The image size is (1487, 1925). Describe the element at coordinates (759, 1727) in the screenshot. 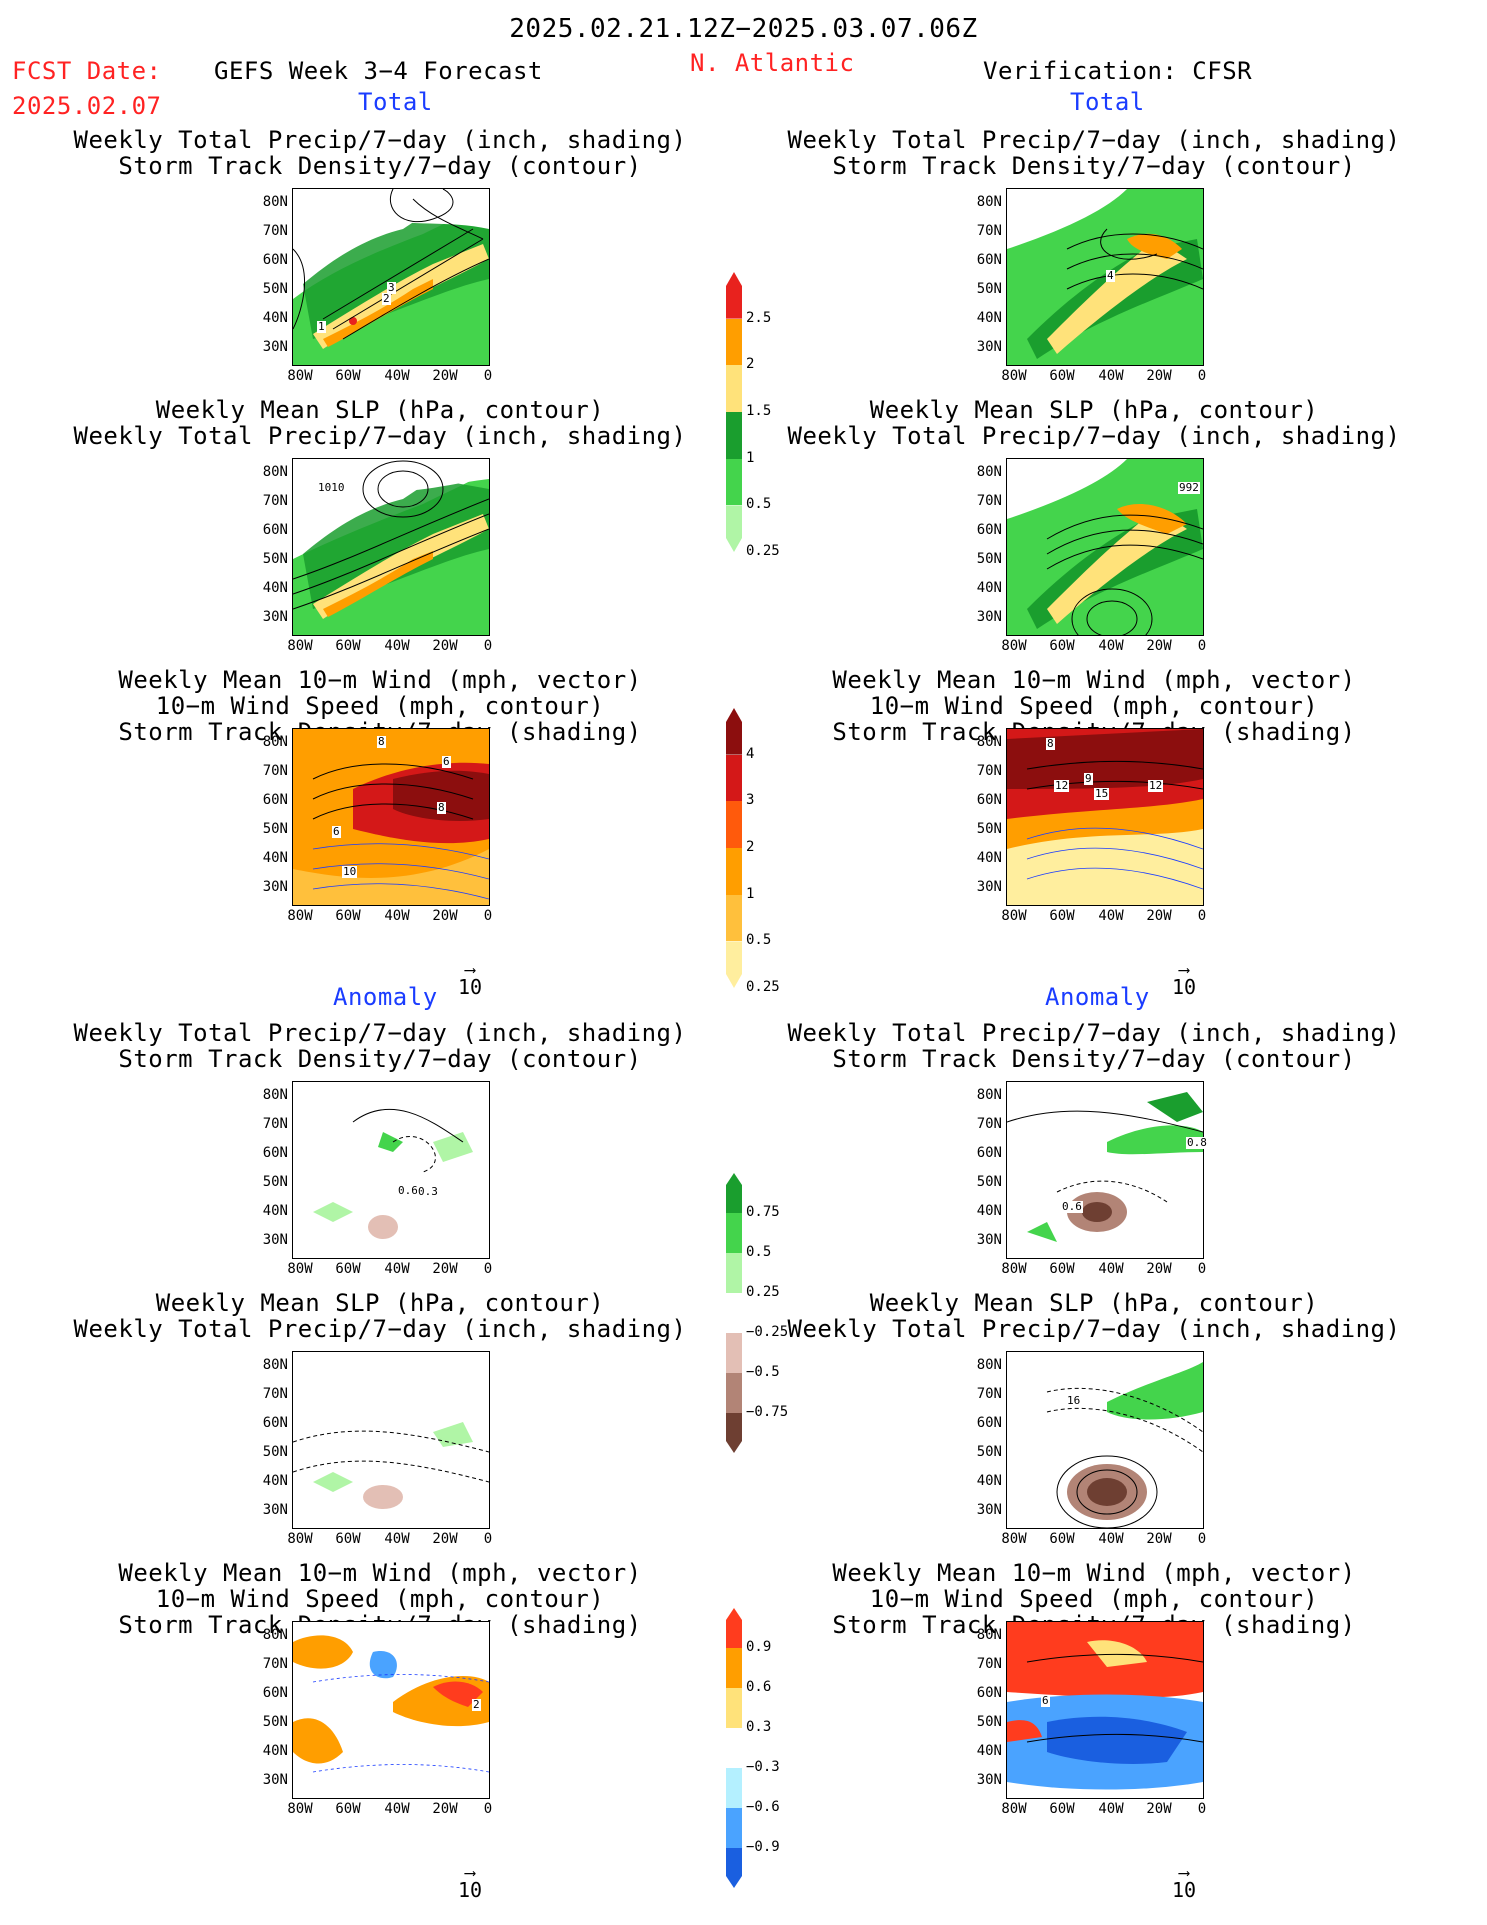

I see `colorbar-tick-label: 0.3` at that location.